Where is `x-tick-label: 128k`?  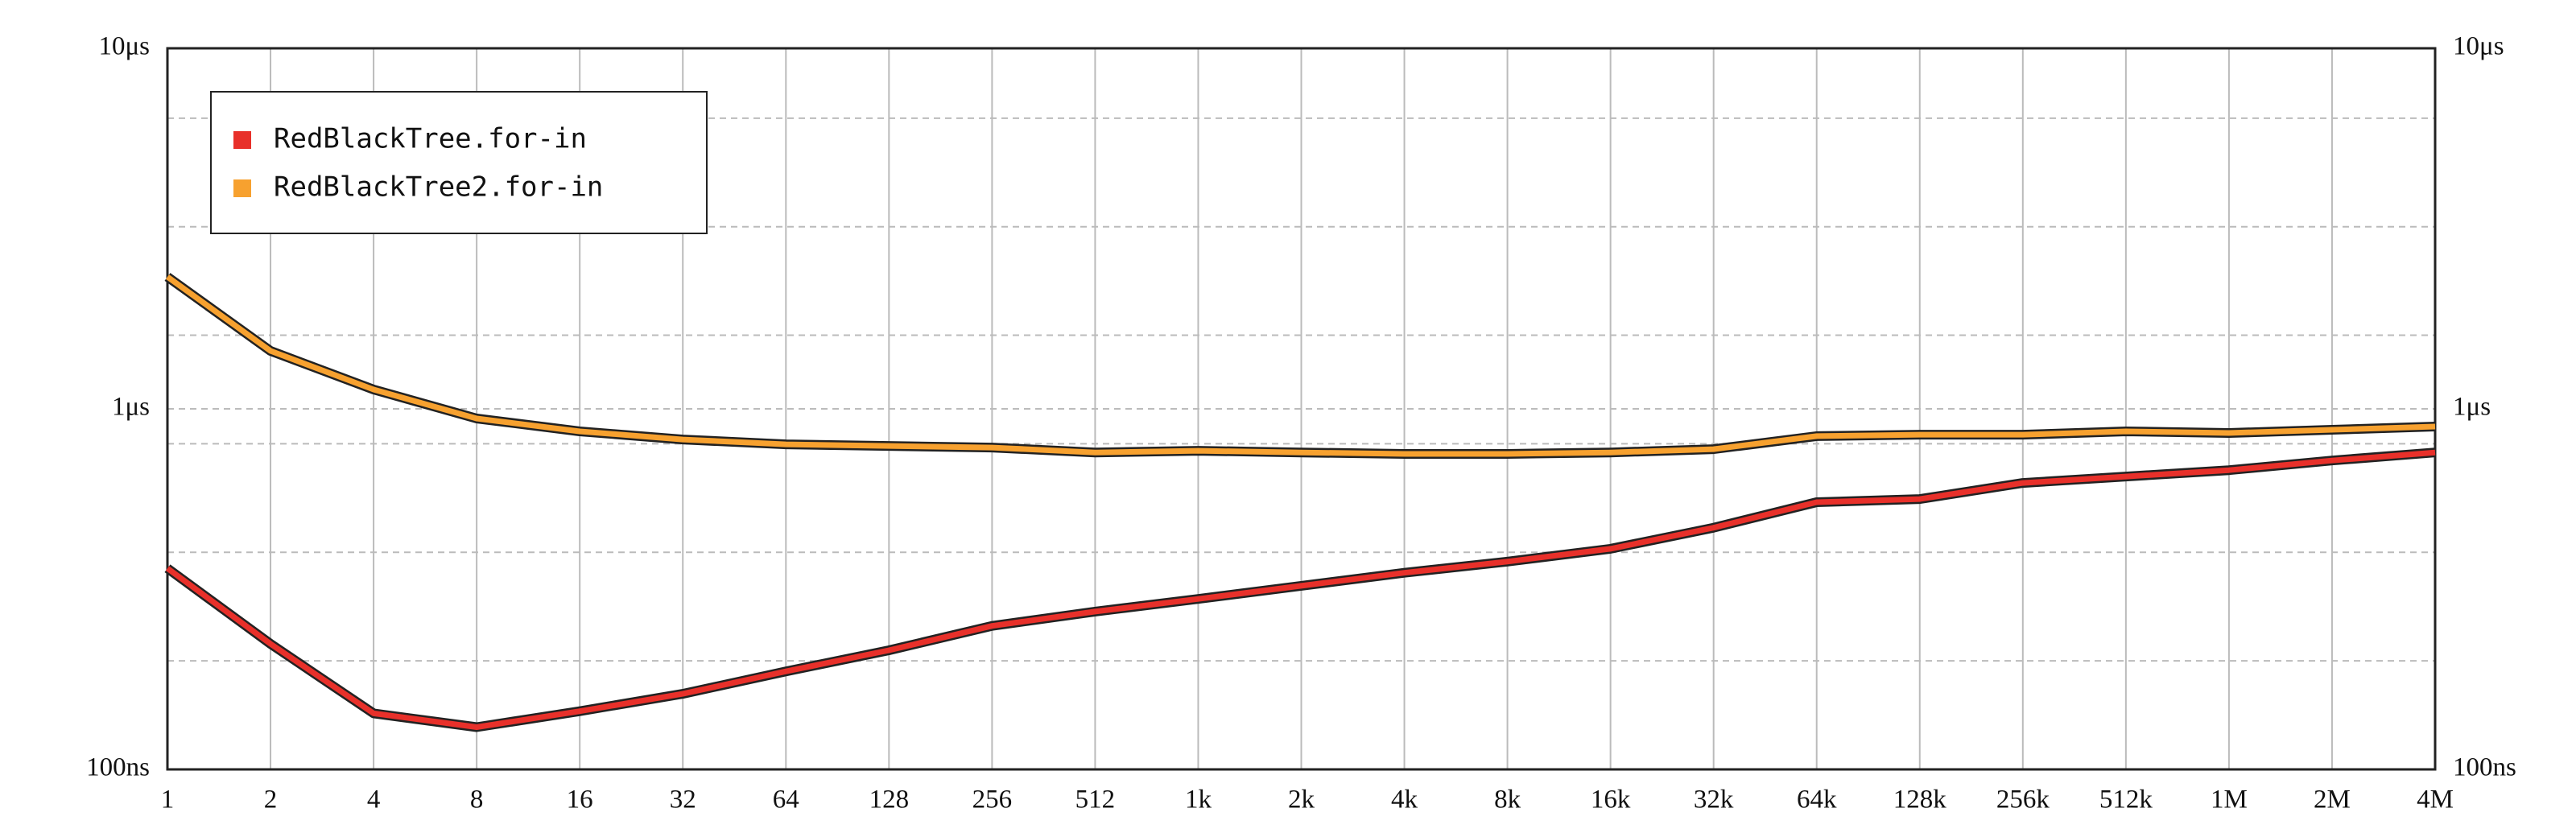
x-tick-label: 128k is located at coordinates (1920, 799).